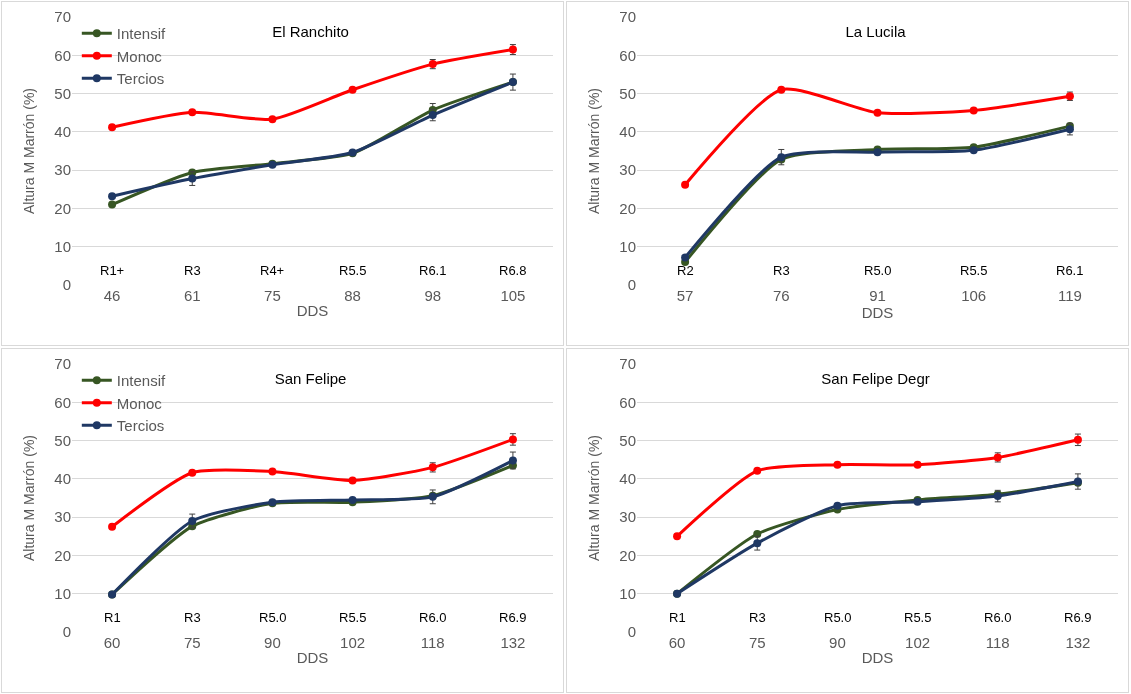 The height and width of the screenshot is (694, 1131). What do you see at coordinates (781, 295) in the screenshot?
I see `x-tick-label: 76` at bounding box center [781, 295].